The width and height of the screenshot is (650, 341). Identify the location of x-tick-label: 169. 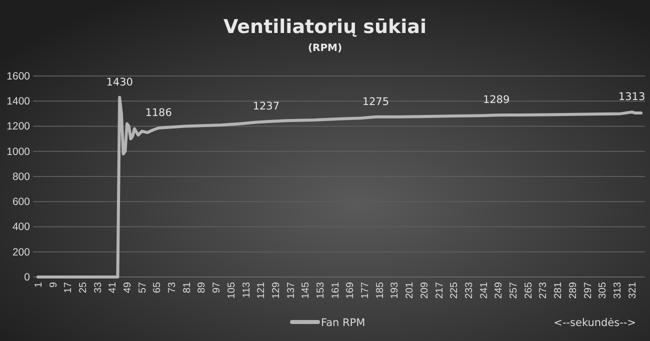
(350, 290).